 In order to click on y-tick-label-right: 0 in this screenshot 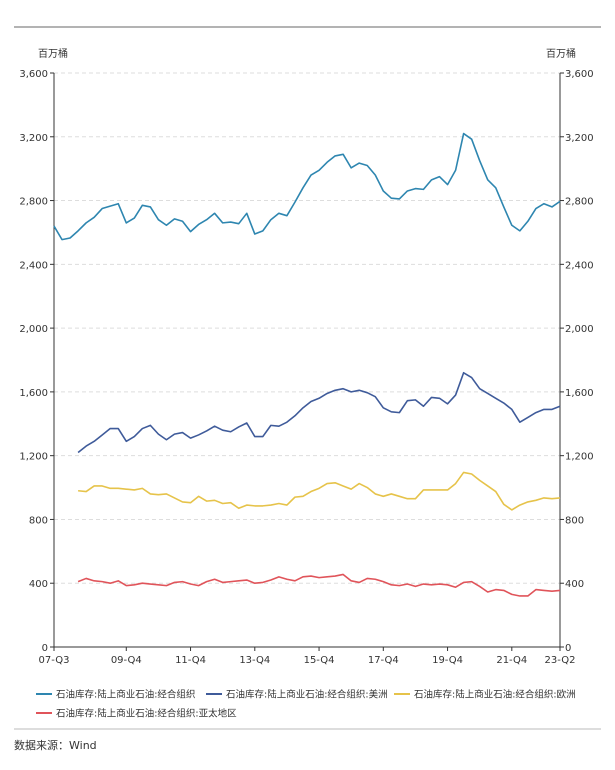, I will do `click(568, 648)`.